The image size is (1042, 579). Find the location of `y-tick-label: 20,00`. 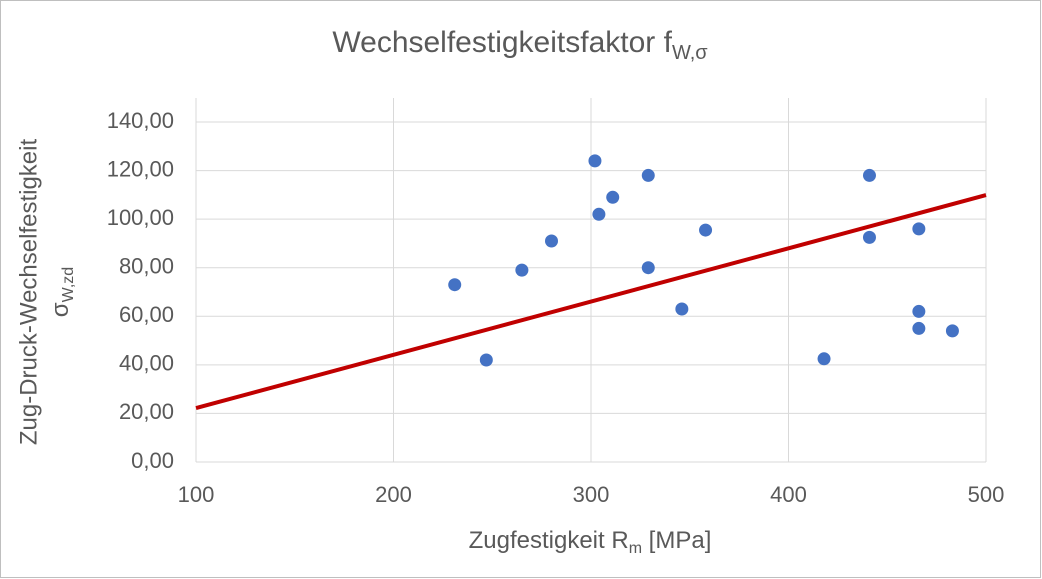

y-tick-label: 20,00 is located at coordinates (146, 411).